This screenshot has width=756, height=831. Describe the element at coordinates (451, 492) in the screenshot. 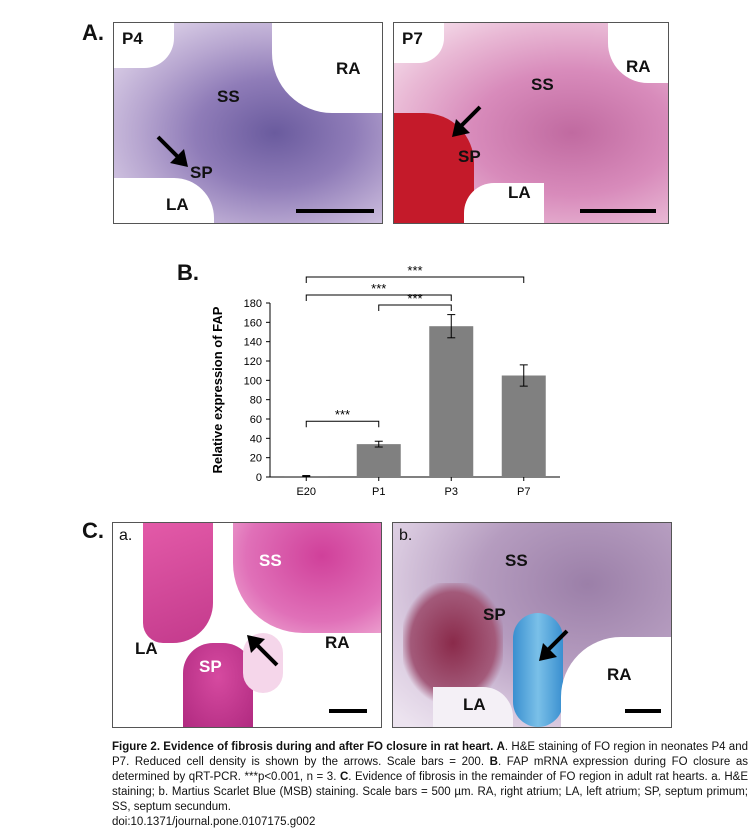

I see `x-tick-label: P3` at that location.